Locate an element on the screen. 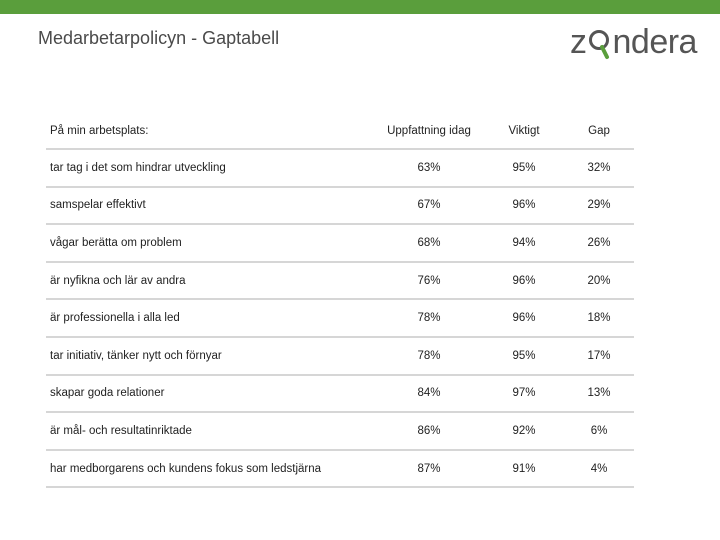  cell-perception: 84% is located at coordinates (429, 394).